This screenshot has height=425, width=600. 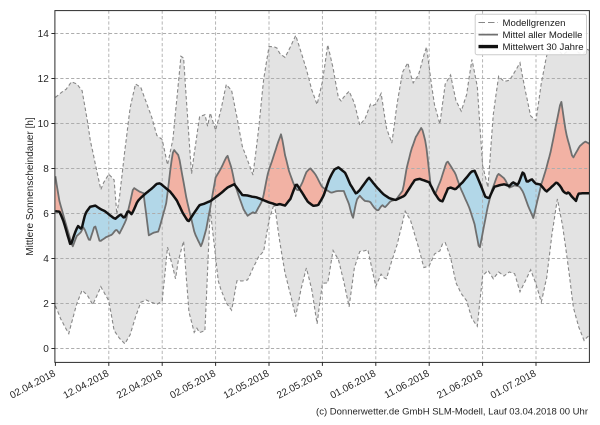 I want to click on svg-text: Mittlere Sonnenscheindauer [h], so click(x=30, y=186).